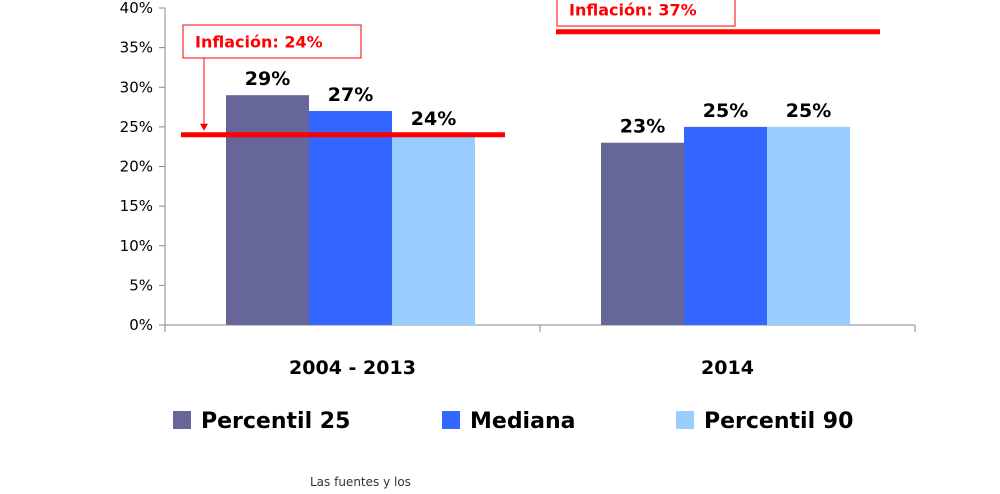  Describe the element at coordinates (360, 482) in the screenshot. I see `footer-note: Las fuentes y los` at that location.